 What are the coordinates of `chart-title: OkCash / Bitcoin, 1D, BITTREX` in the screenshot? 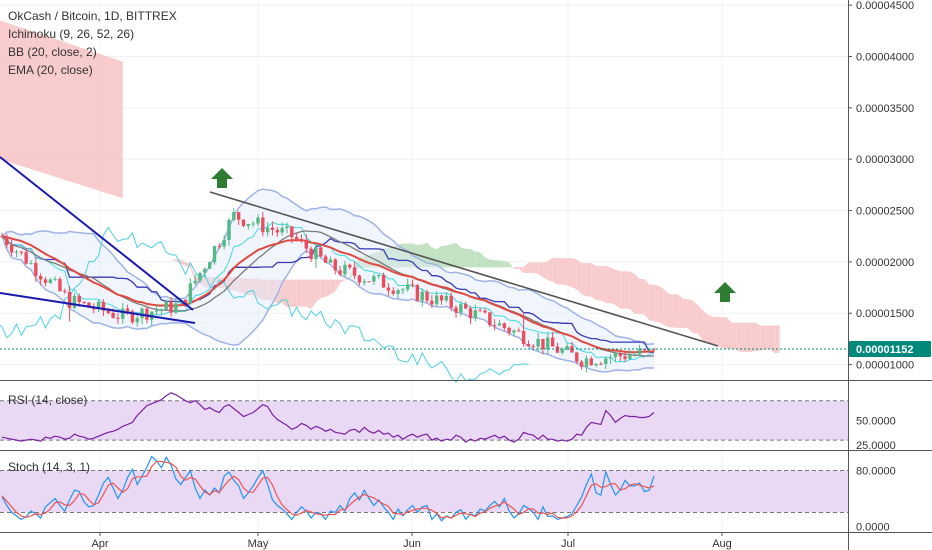 It's located at (92, 16).